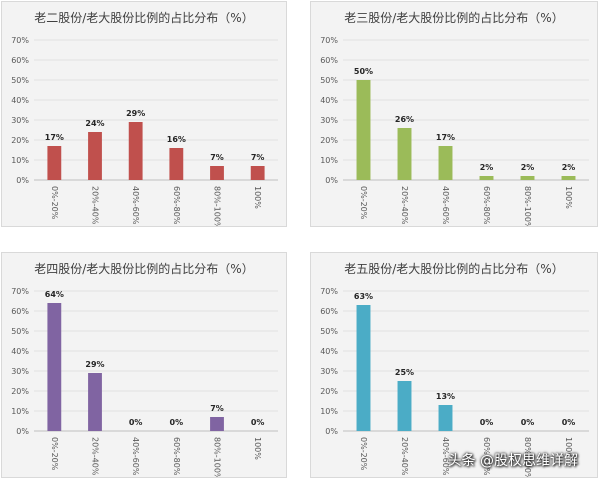 The height and width of the screenshot is (480, 600). What do you see at coordinates (363, 296) in the screenshot?
I see `data-label: 63%` at bounding box center [363, 296].